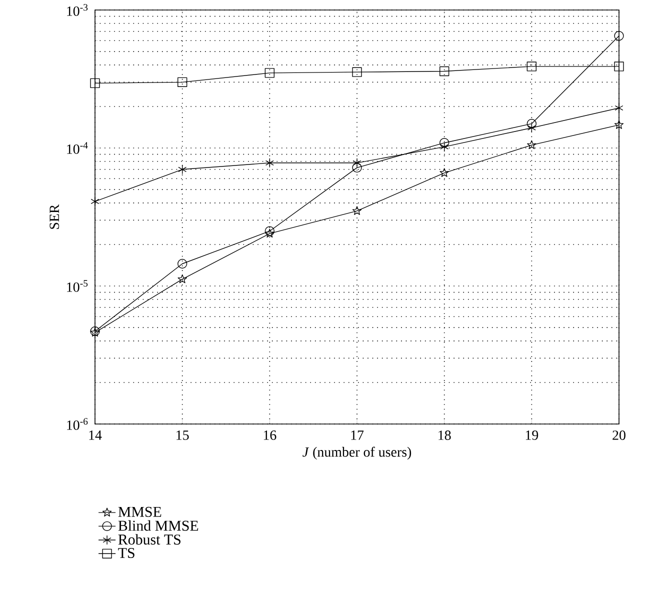  What do you see at coordinates (270, 435) in the screenshot?
I see `x-tick-label: 16` at bounding box center [270, 435].